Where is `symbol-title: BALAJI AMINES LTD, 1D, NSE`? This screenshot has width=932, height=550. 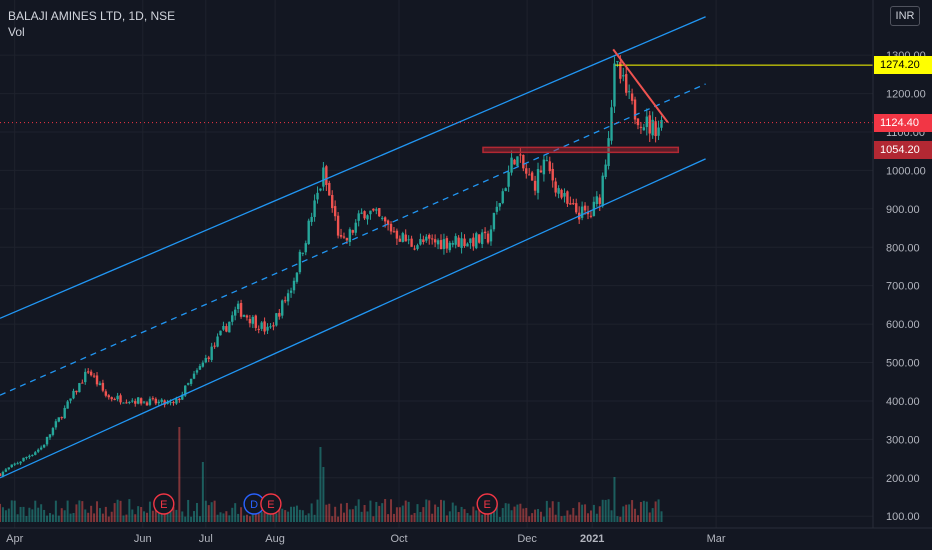
symbol-title: BALAJI AMINES LTD, 1D, NSE is located at coordinates (92, 16).